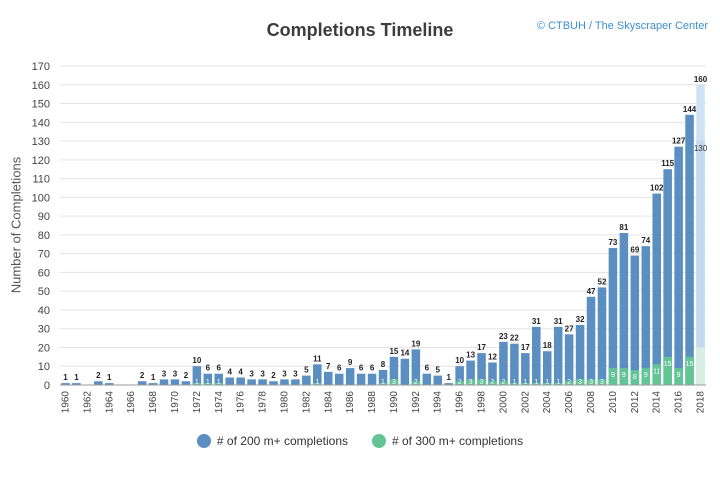  Describe the element at coordinates (65, 402) in the screenshot. I see `x-tick-label: 1960` at that location.